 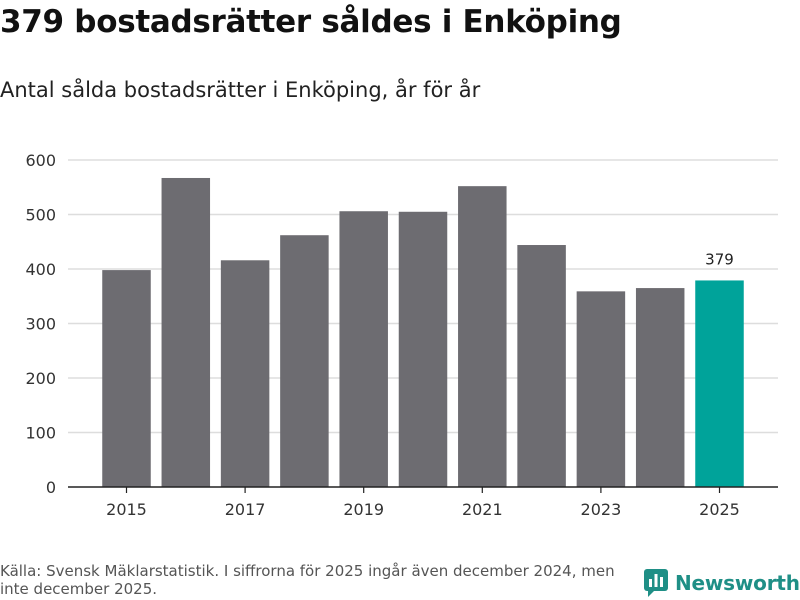 What do you see at coordinates (304, 361) in the screenshot?
I see `bar-2018` at bounding box center [304, 361].